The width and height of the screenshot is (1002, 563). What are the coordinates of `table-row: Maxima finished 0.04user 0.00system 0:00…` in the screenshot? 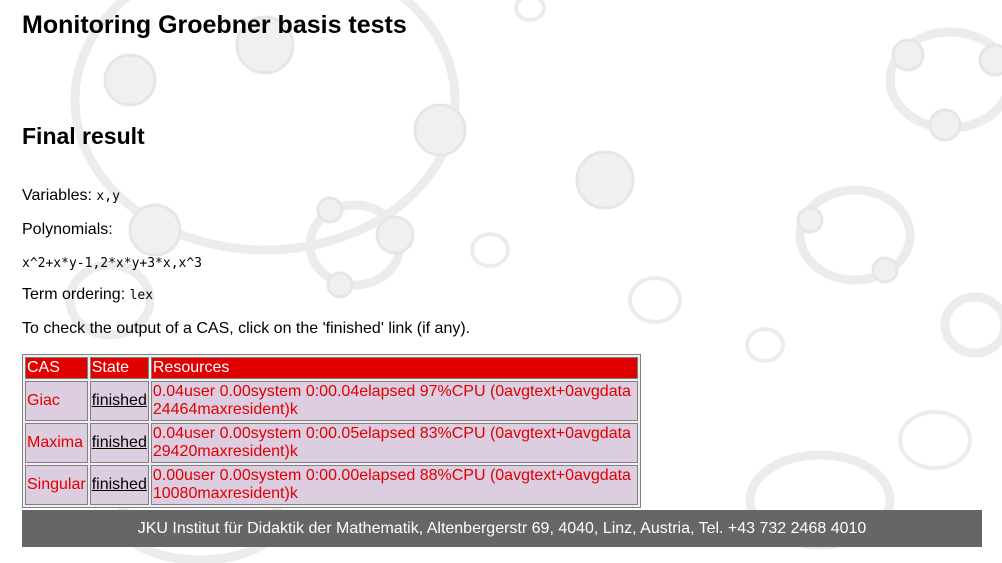 It's located at (331, 443).